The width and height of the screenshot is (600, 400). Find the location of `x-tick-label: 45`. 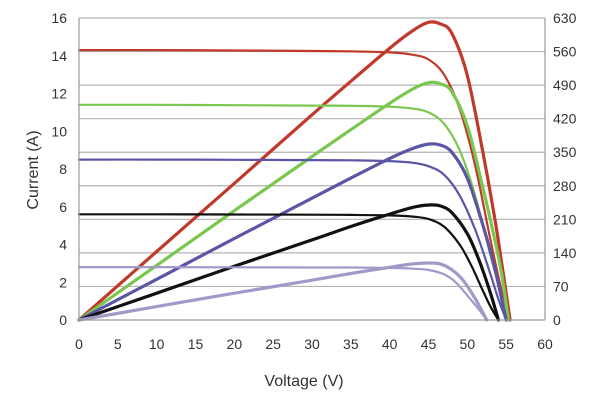

x-tick-label: 45 is located at coordinates (429, 344).